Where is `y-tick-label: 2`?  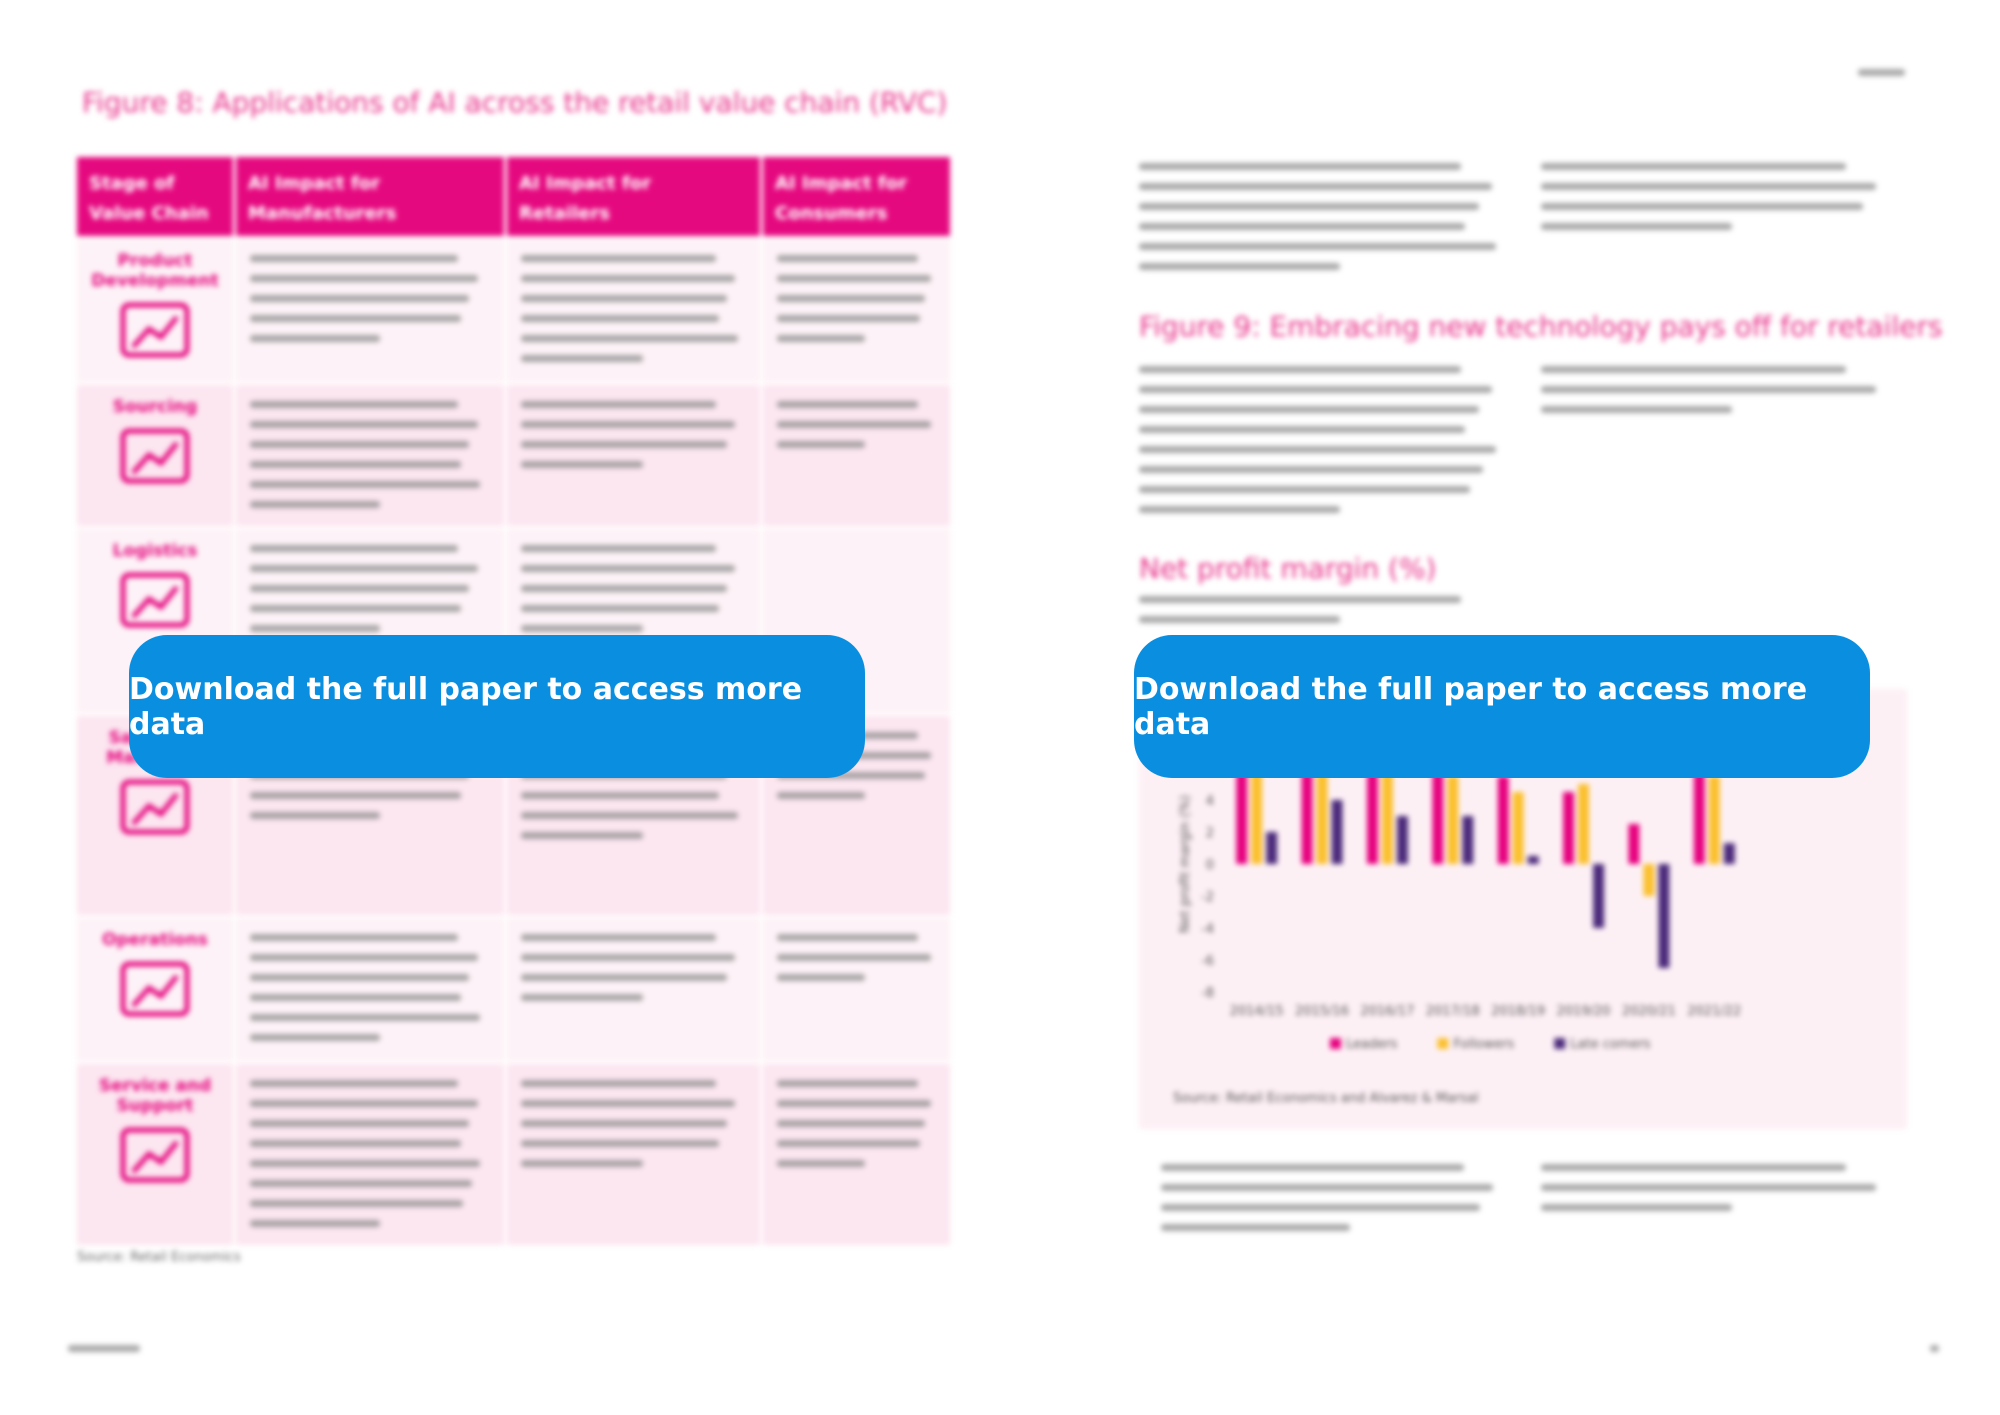
y-tick-label: 2 is located at coordinates (1210, 833).